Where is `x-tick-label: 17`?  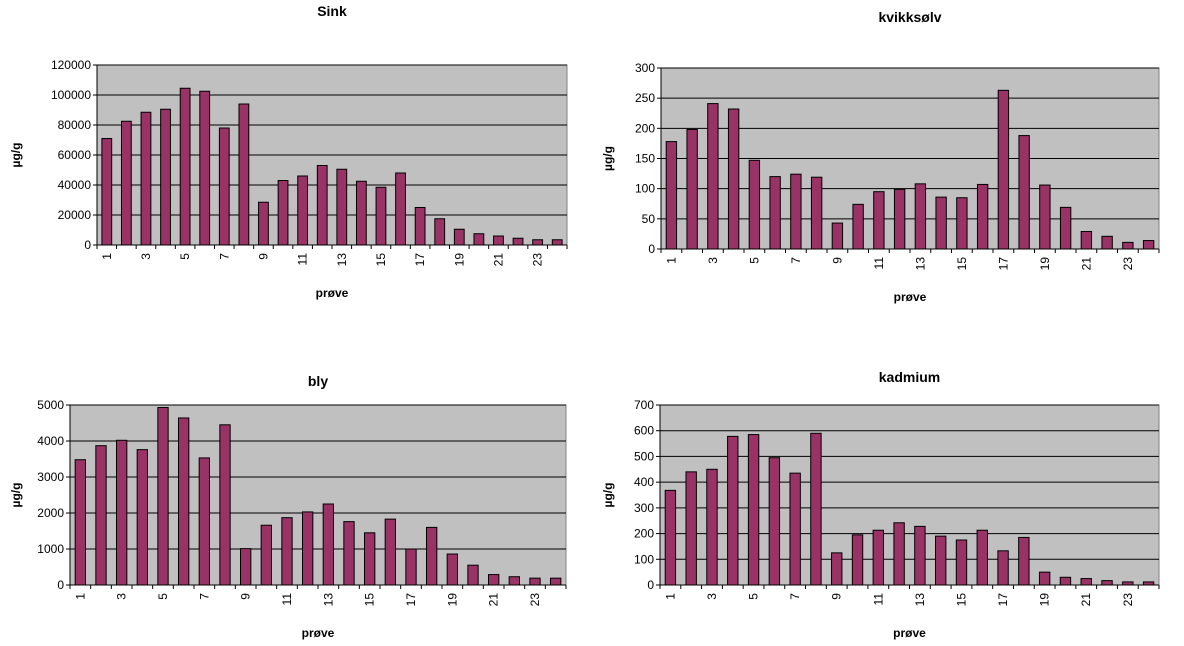
x-tick-label: 17 is located at coordinates (1003, 264).